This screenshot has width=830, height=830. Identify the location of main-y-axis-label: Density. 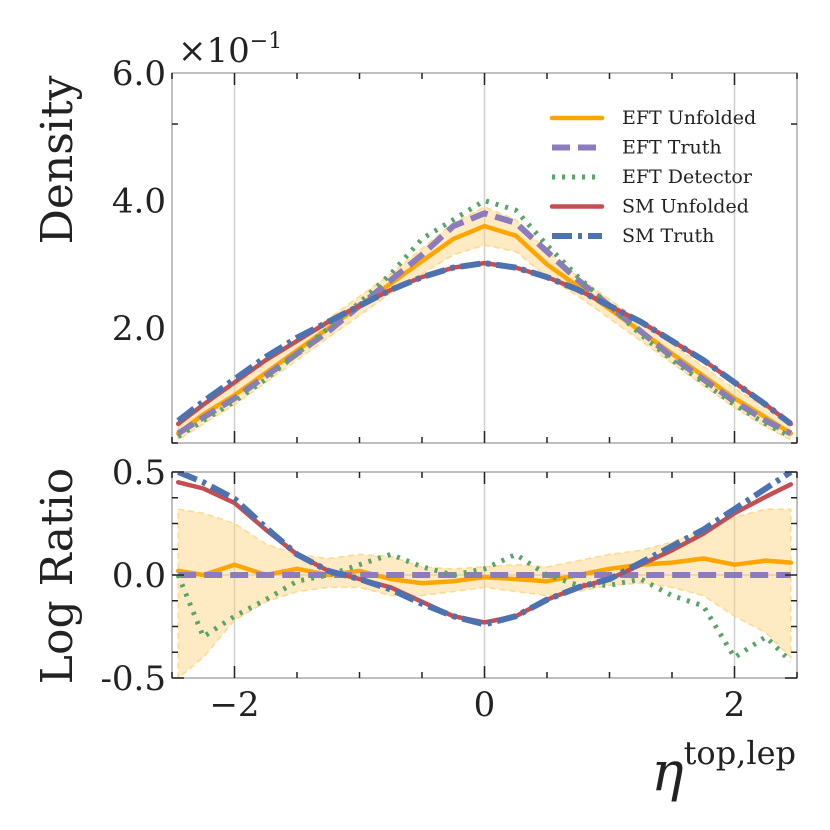
(57, 159).